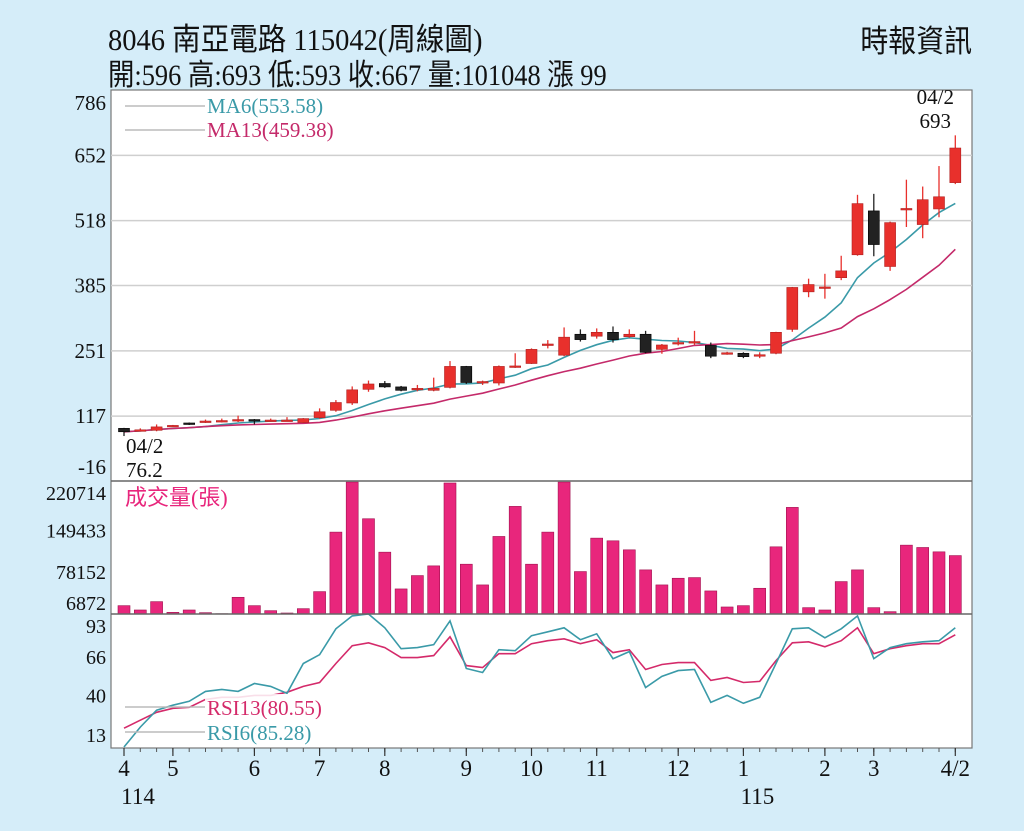 Image resolution: width=1024 pixels, height=831 pixels. What do you see at coordinates (259, 733) in the screenshot?
I see `rsi-legend-label: RSI6(85.28)` at bounding box center [259, 733].